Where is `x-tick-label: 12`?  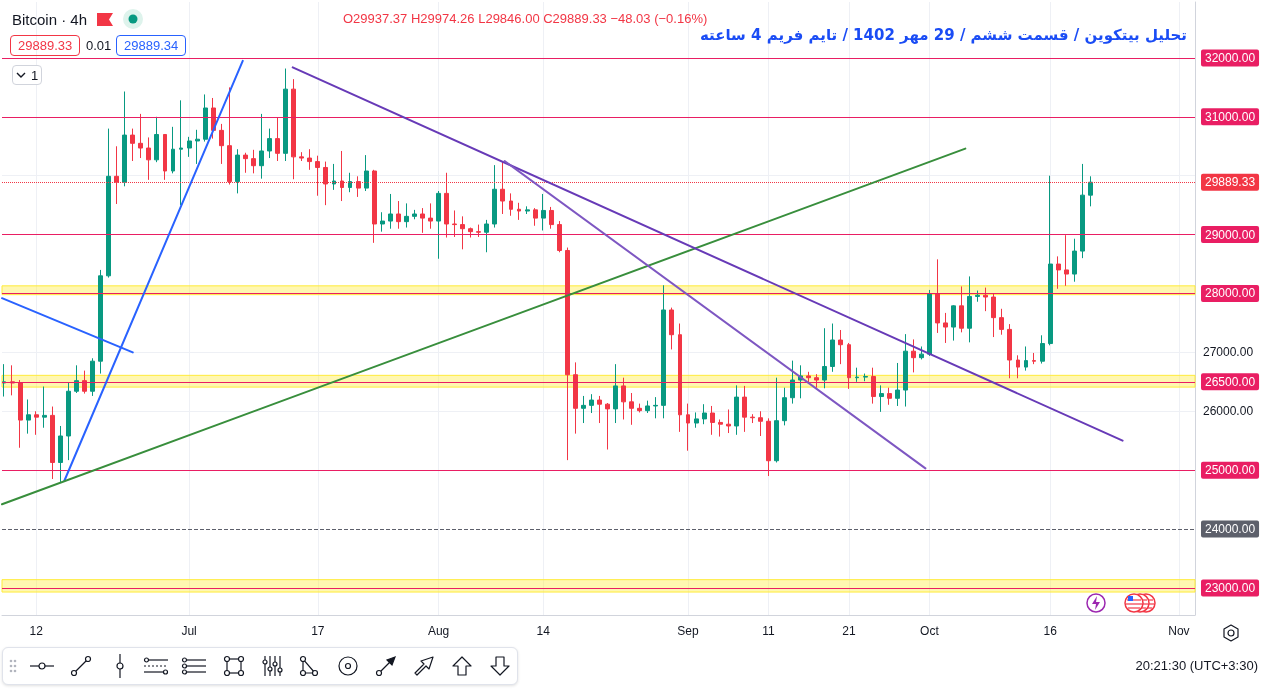
x-tick-label: 12 is located at coordinates (36, 631).